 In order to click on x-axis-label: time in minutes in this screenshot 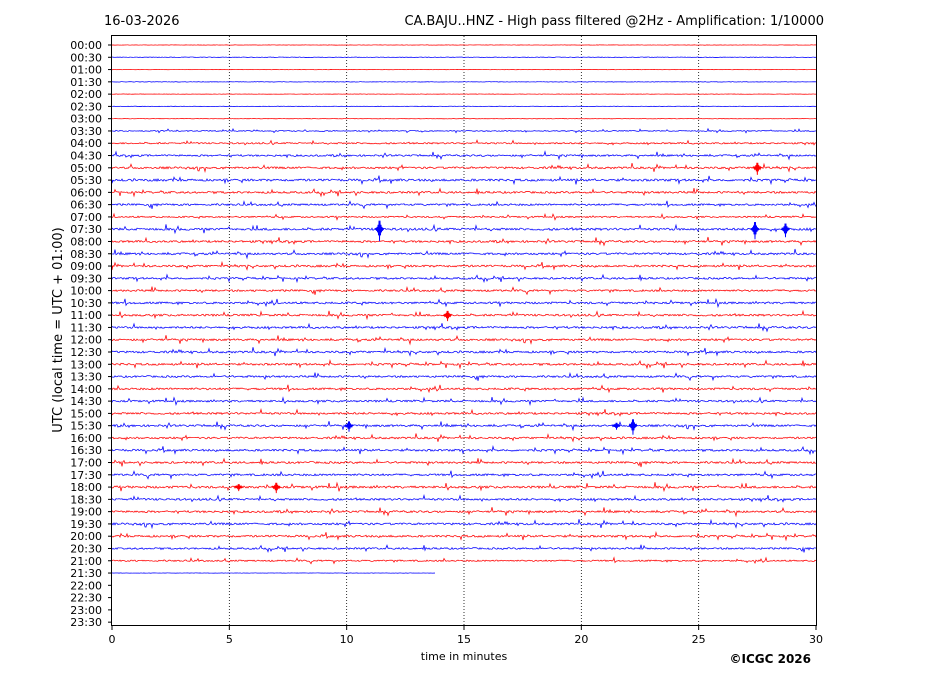, I will do `click(464, 656)`.